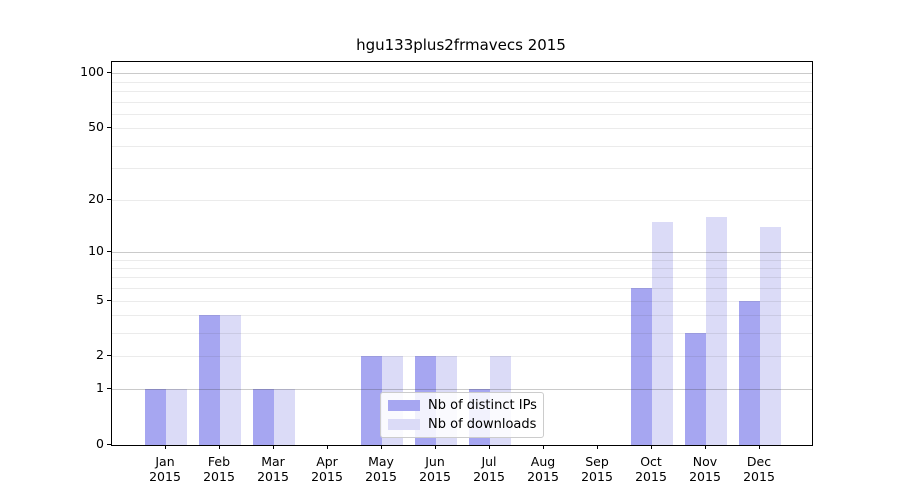 The image size is (900, 500). What do you see at coordinates (96, 126) in the screenshot?
I see `y-tick-label-50: 50` at bounding box center [96, 126].